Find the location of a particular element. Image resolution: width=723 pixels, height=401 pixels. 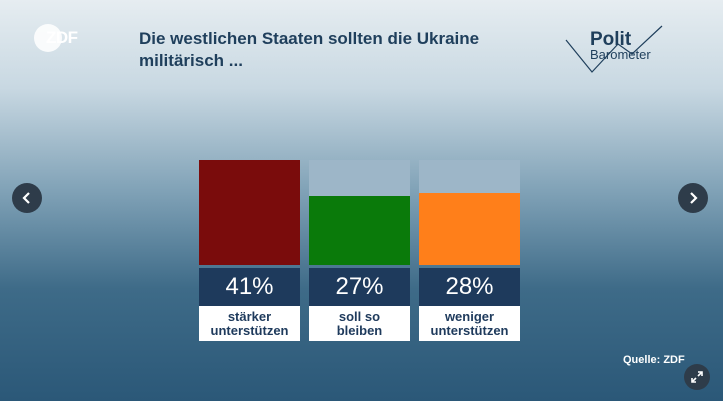

bar-category-label: soll so bleiben is located at coordinates (359, 323).